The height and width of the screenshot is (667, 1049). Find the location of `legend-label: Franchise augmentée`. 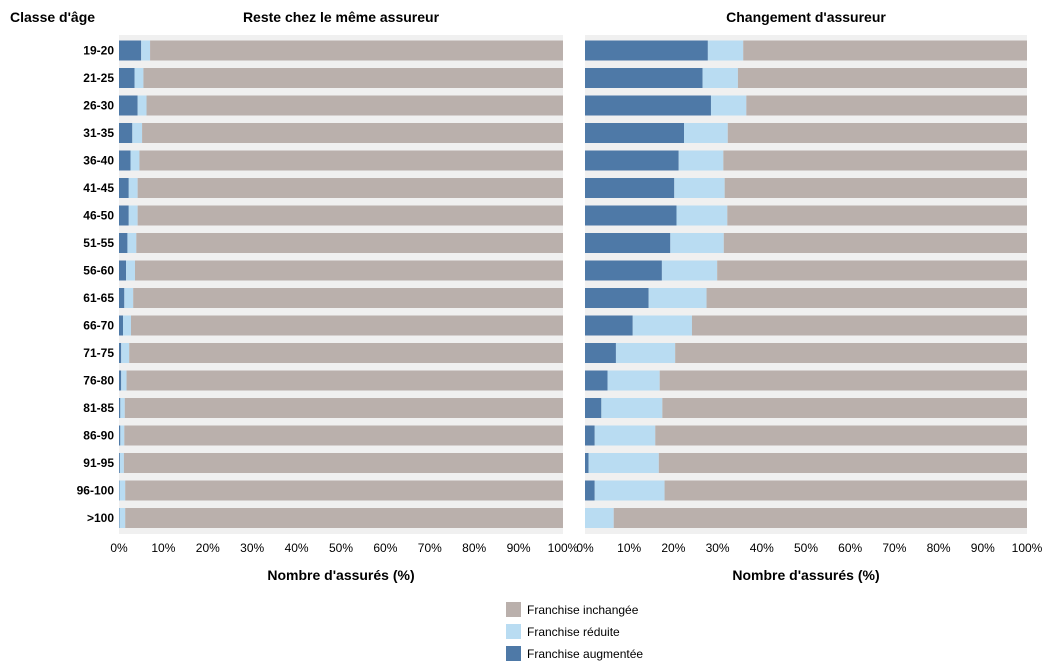

legend-label: Franchise augmentée is located at coordinates (585, 654).